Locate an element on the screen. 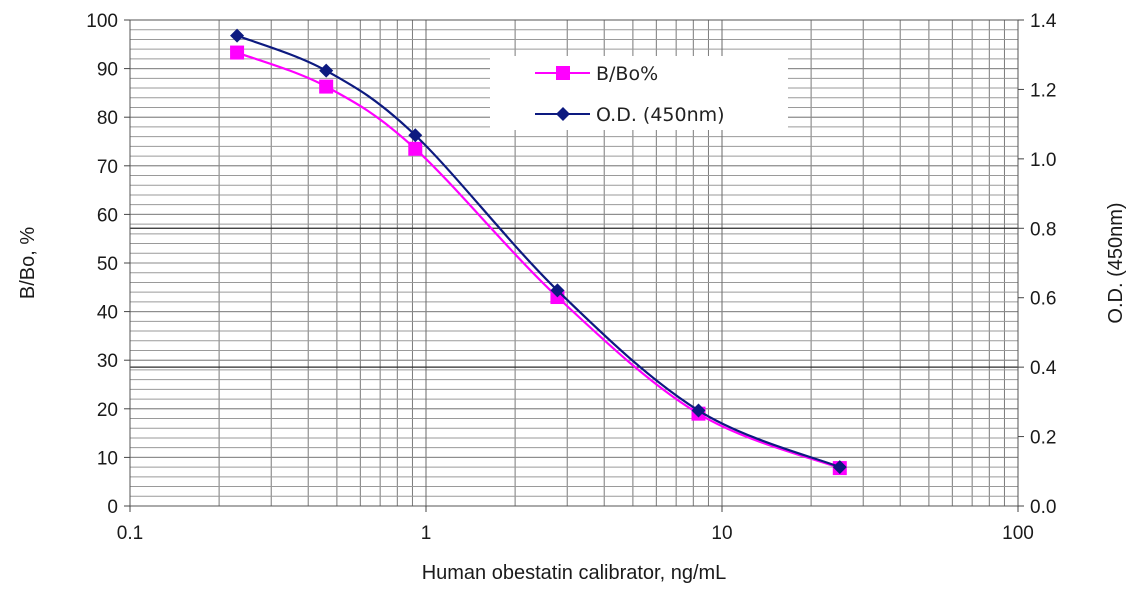 This screenshot has height=589, width=1138. x-tick-label: 10 is located at coordinates (721, 533).